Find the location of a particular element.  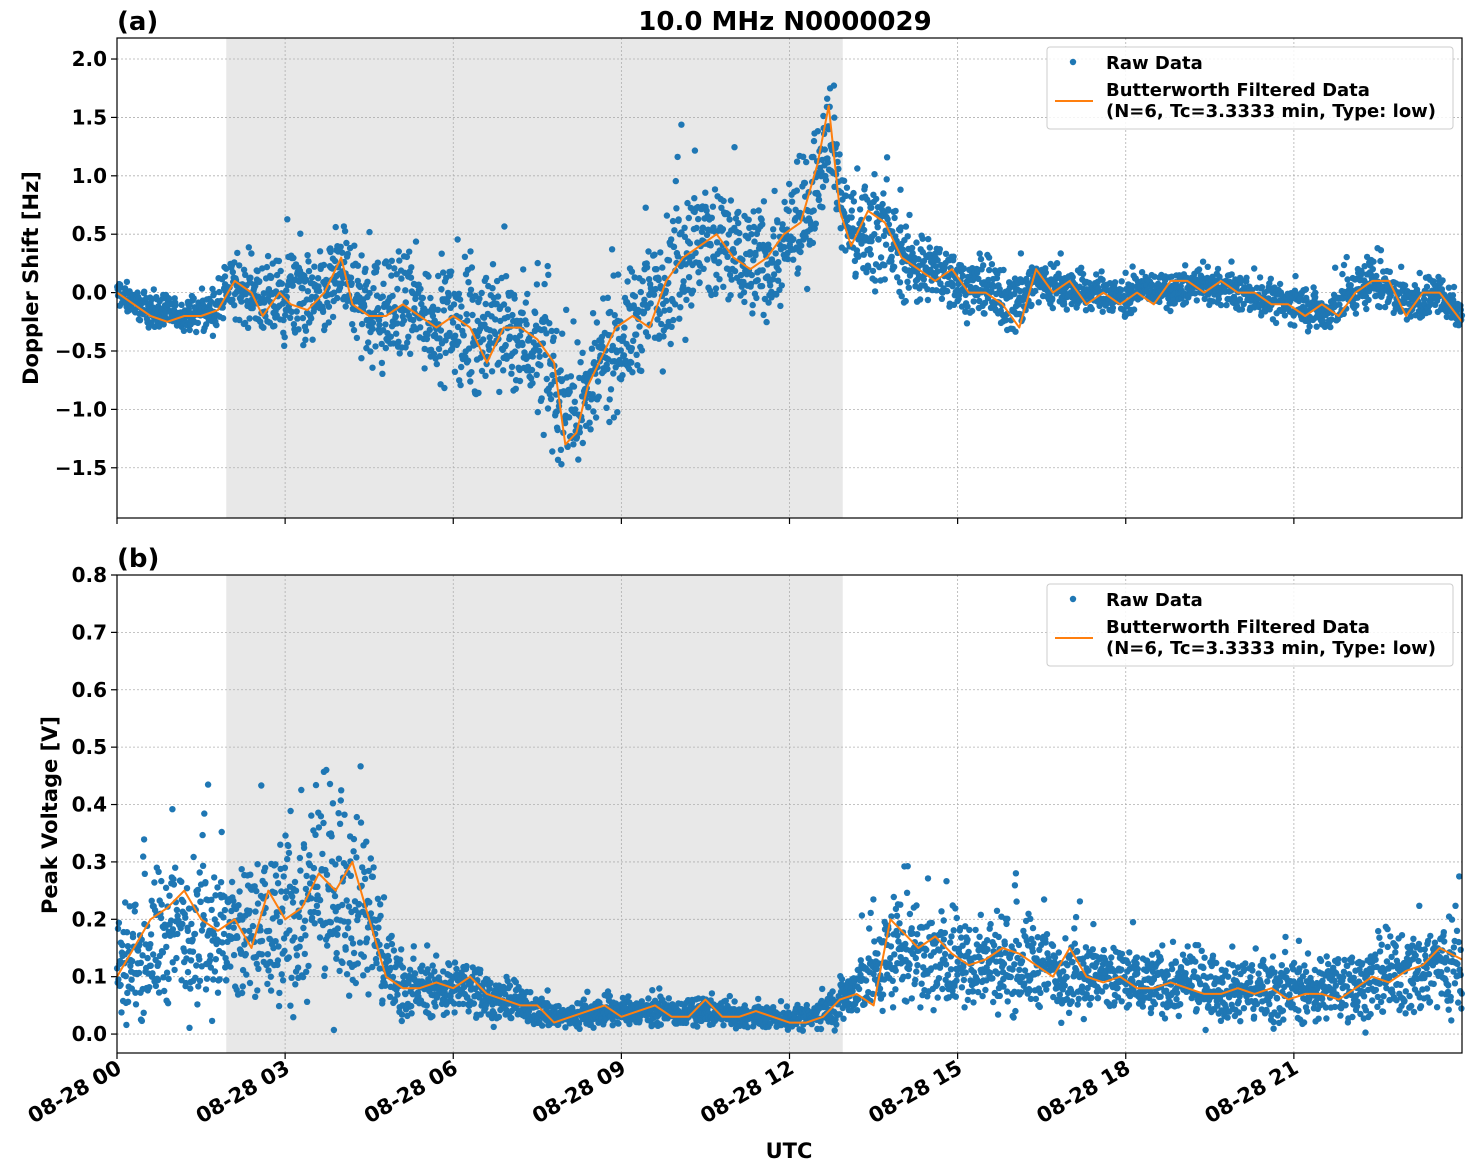

panel-b-ytick-label: 0.3 is located at coordinates (89, 862).